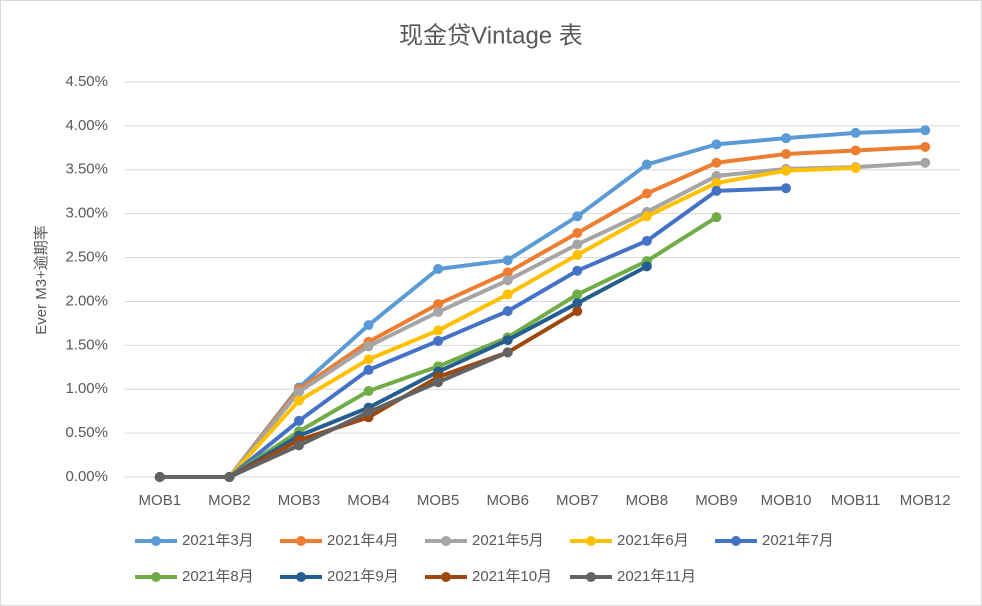 Image resolution: width=982 pixels, height=606 pixels. Describe the element at coordinates (491, 35) in the screenshot. I see `chart-title: 现金贷Vintage 表` at that location.